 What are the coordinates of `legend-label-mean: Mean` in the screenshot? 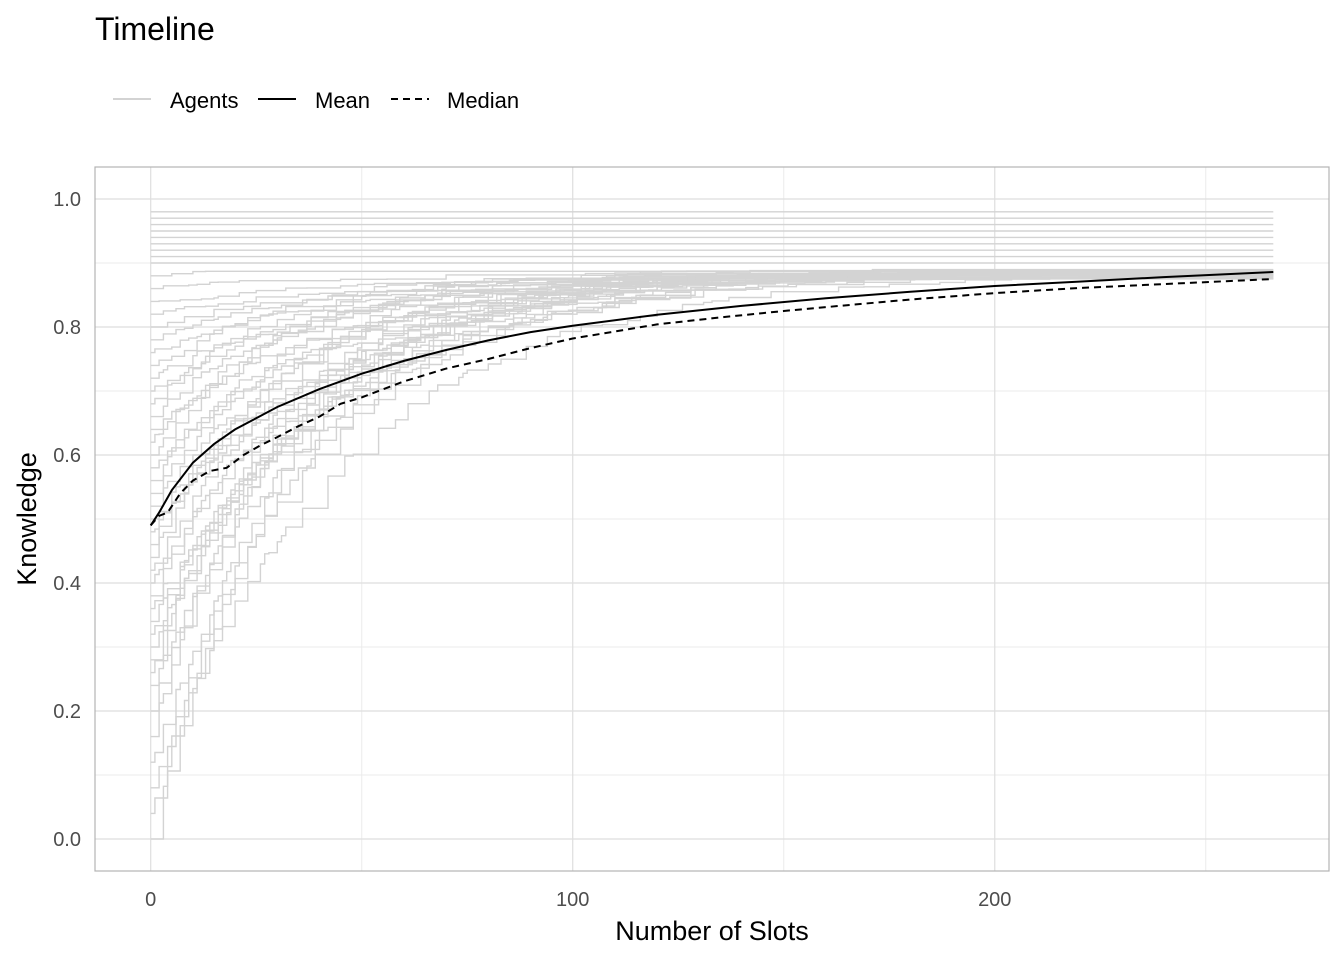 It's located at (342, 100).